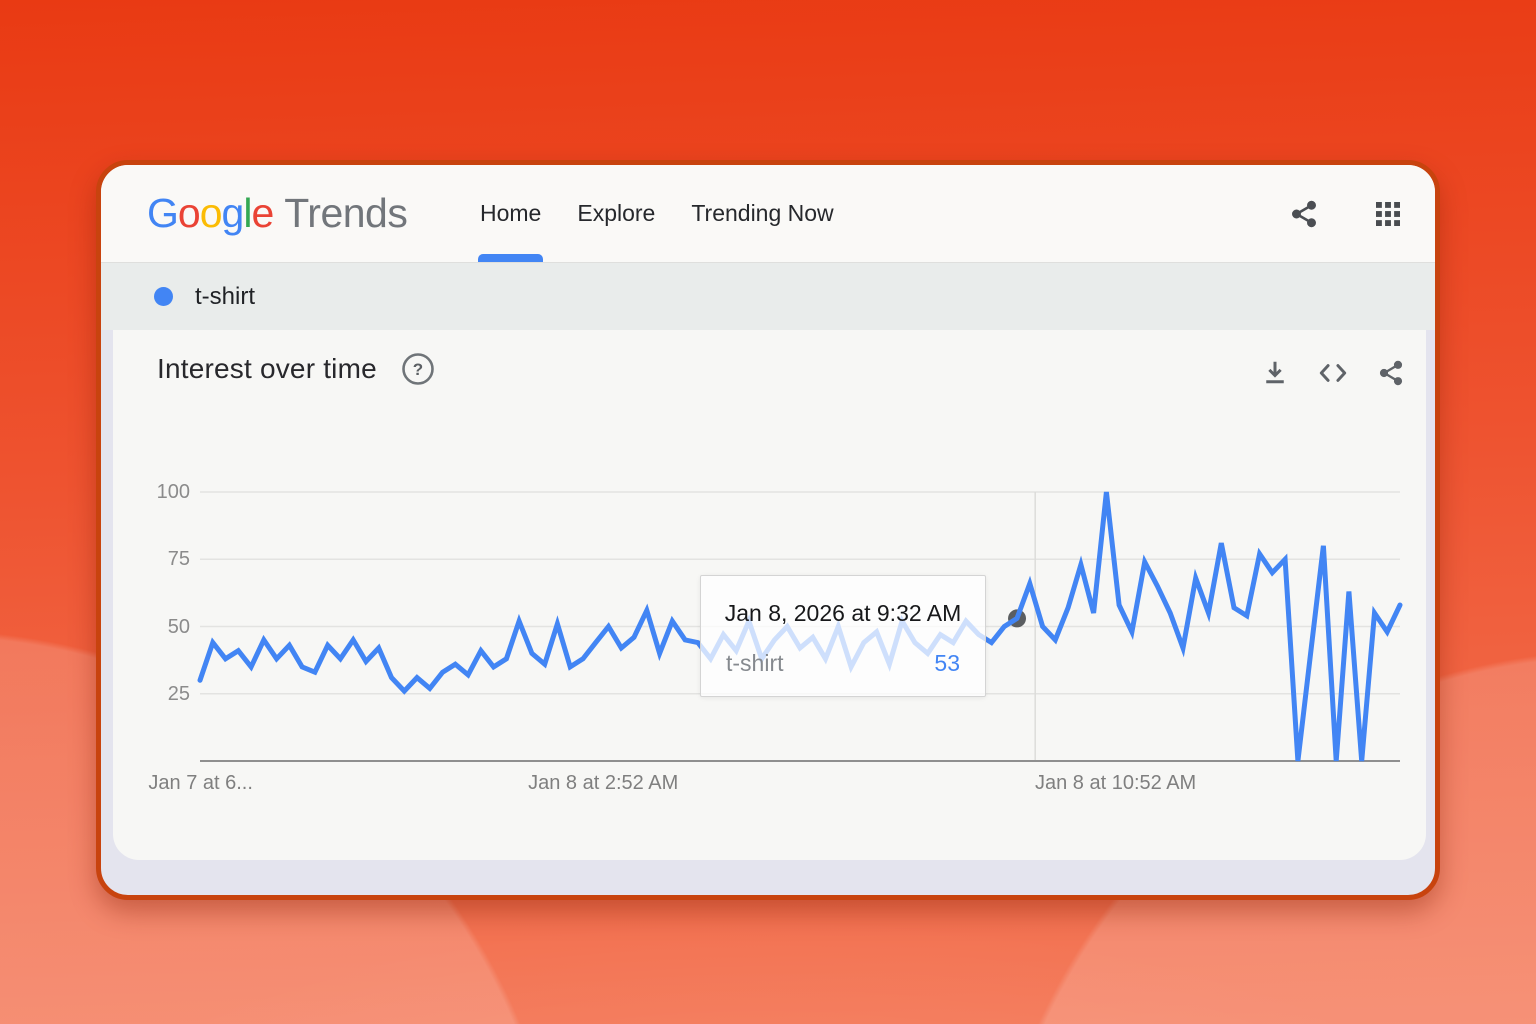  What do you see at coordinates (843, 663) in the screenshot?
I see `tooltip-row: t-shirt 53` at bounding box center [843, 663].